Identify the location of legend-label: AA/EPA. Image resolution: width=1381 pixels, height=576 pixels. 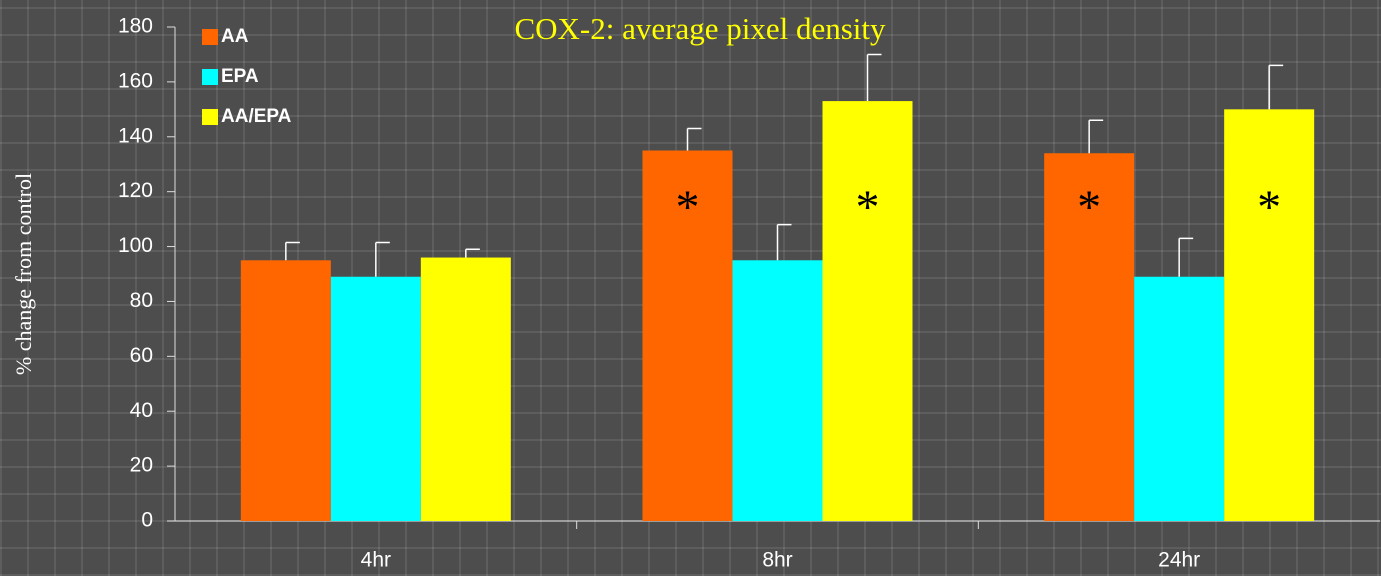
(256, 116).